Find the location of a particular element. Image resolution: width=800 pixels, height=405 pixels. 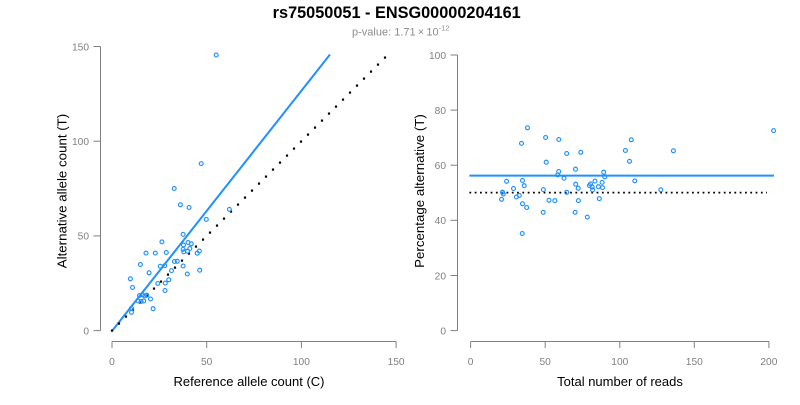

svg-text: 20 is located at coordinates (441, 276).